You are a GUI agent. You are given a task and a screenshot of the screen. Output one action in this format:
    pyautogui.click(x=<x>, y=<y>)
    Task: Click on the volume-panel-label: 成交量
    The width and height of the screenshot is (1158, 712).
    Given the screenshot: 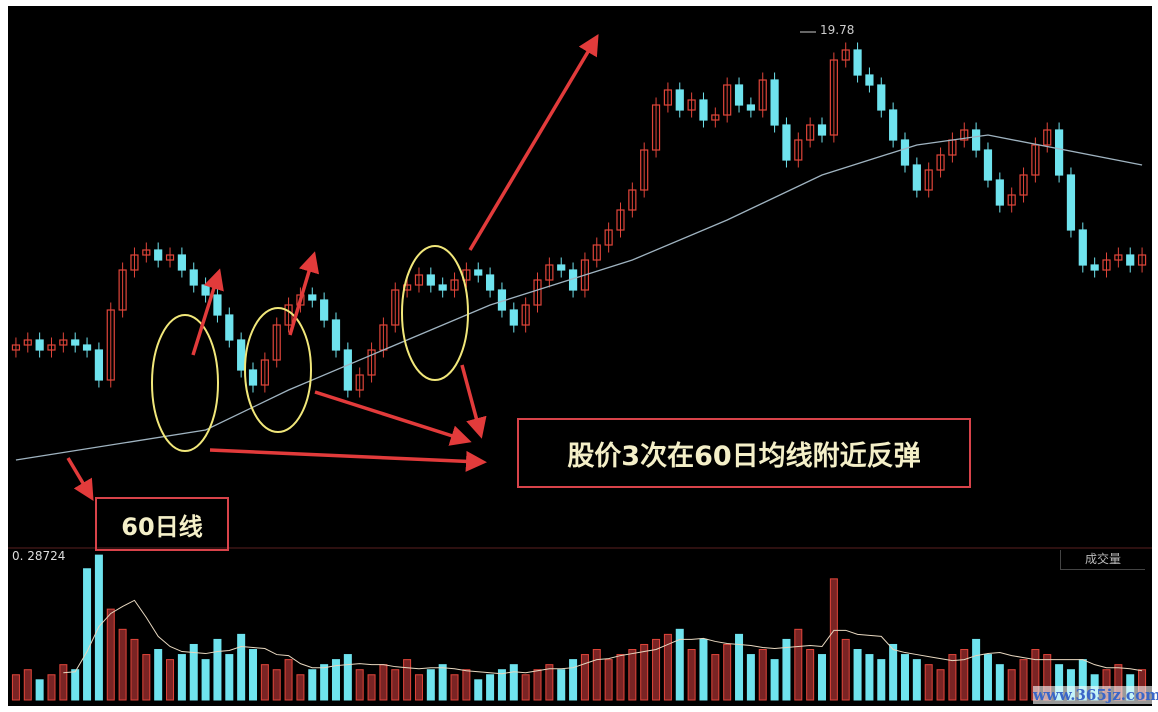 What is the action you would take?
    pyautogui.click(x=1102, y=560)
    